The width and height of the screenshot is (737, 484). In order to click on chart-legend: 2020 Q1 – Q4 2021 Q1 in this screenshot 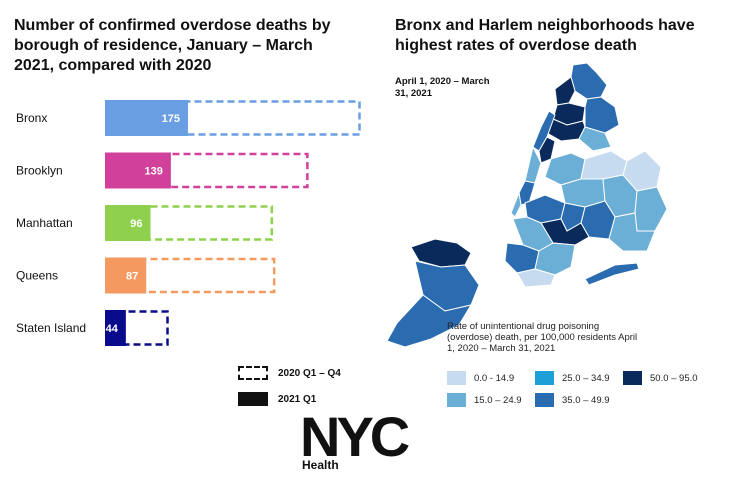, I will do `click(308, 390)`.